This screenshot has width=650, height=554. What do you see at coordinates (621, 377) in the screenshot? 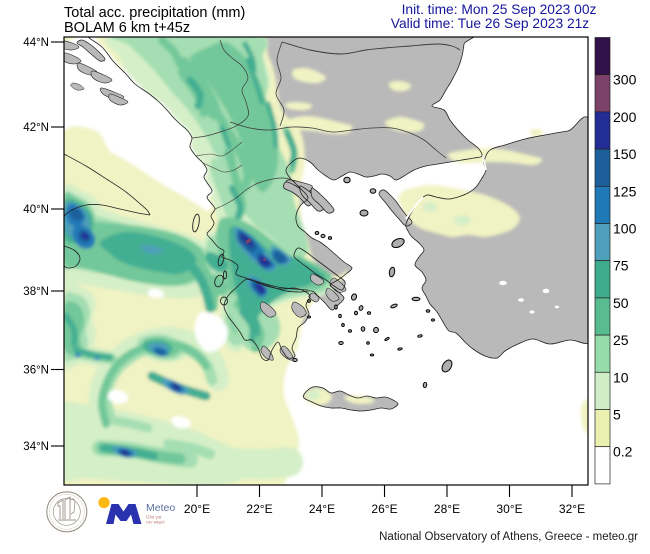
I see `svg-text: 10` at bounding box center [621, 377].